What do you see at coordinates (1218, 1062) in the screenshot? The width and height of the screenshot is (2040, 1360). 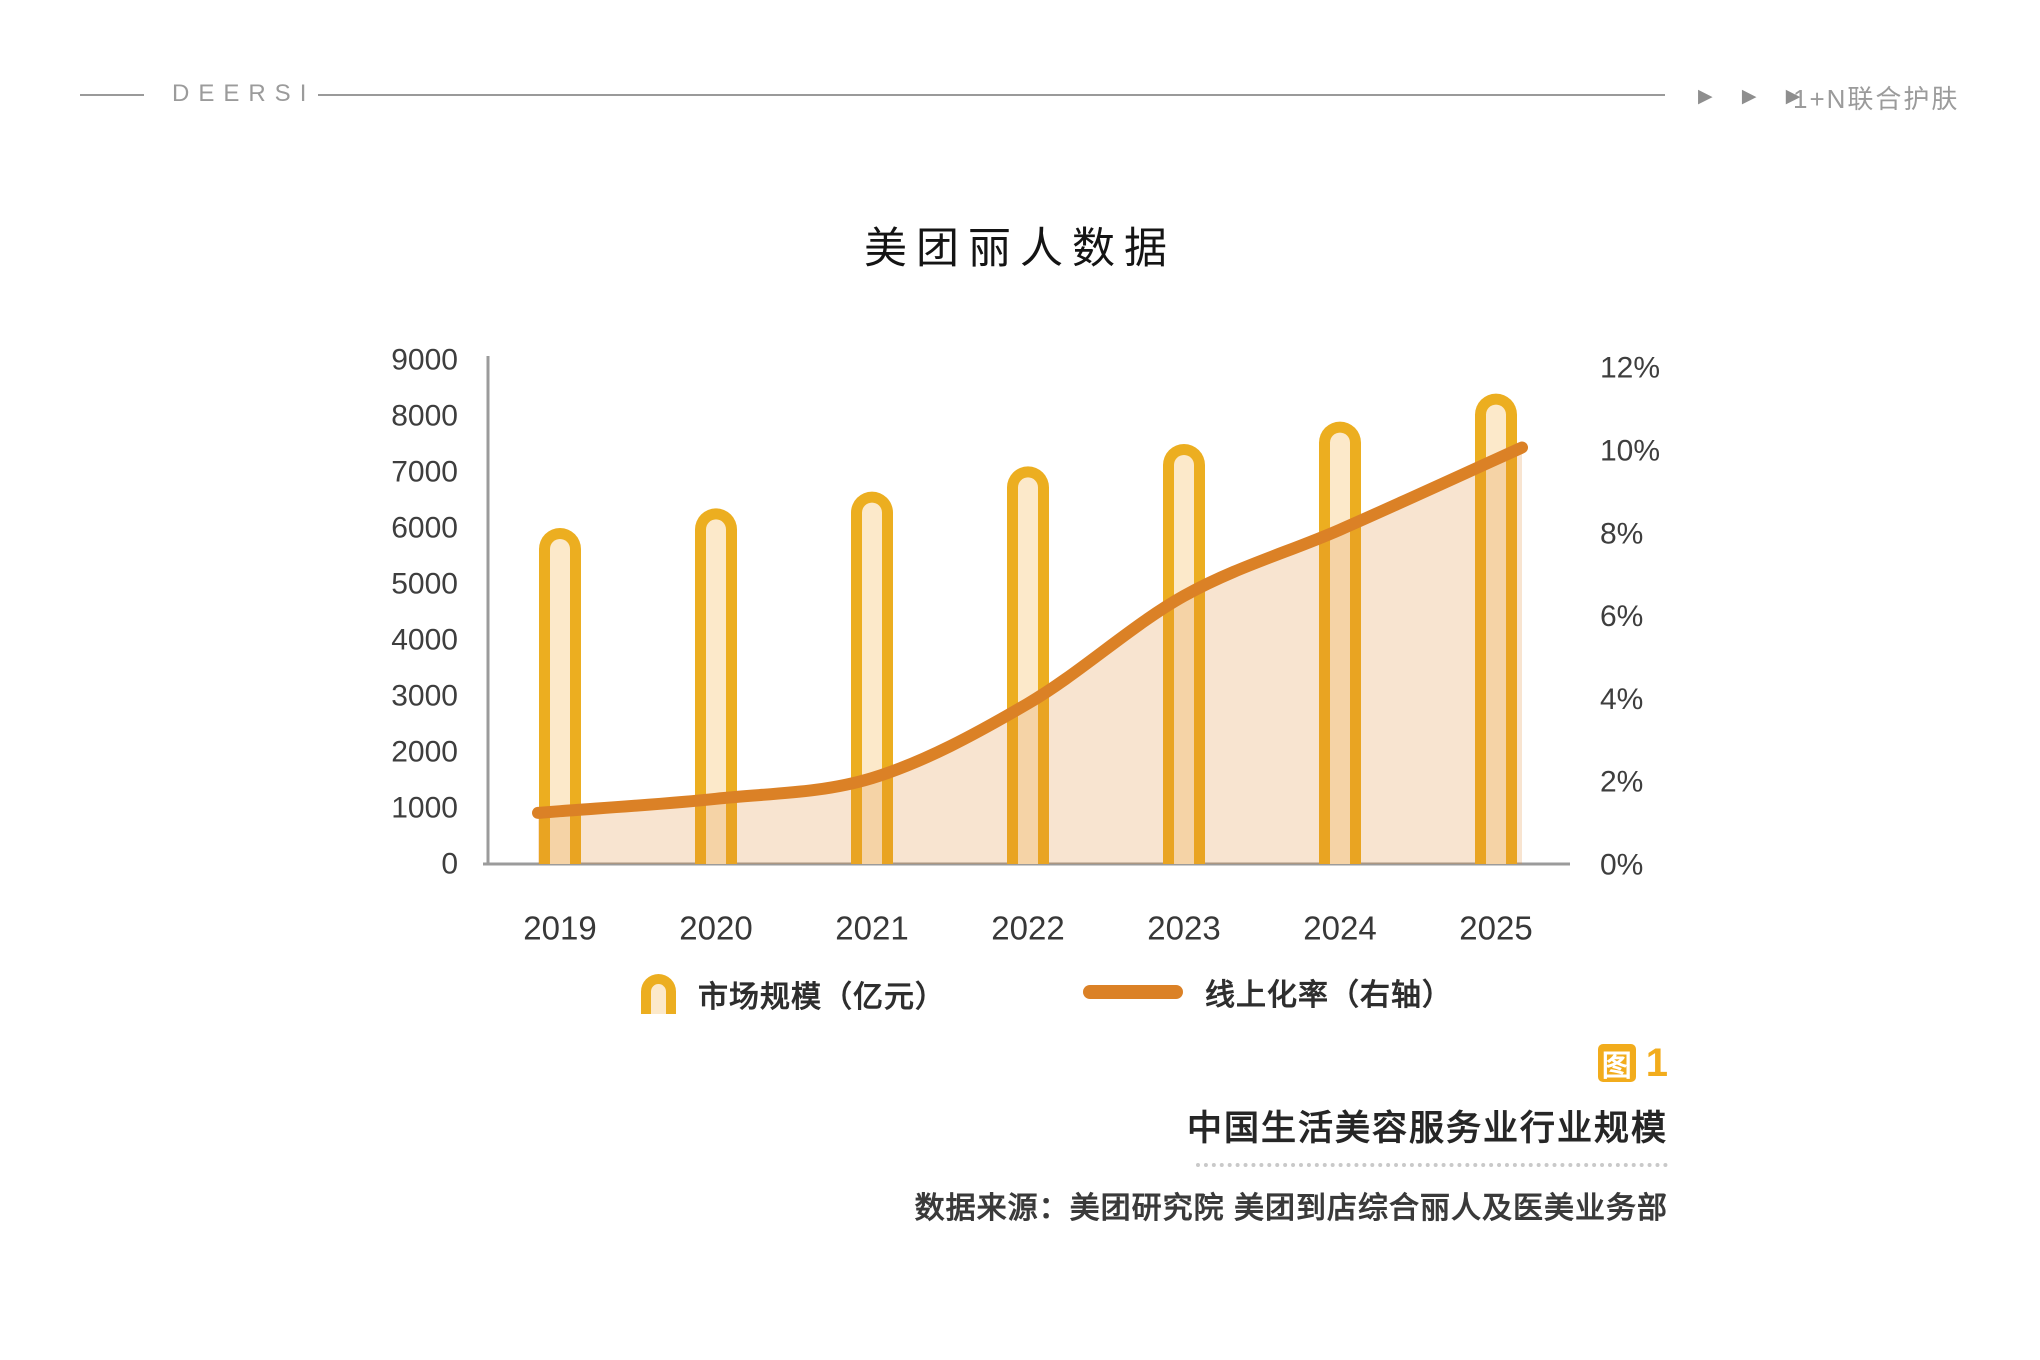 I see `figure-tag-row: 图 1` at bounding box center [1218, 1062].